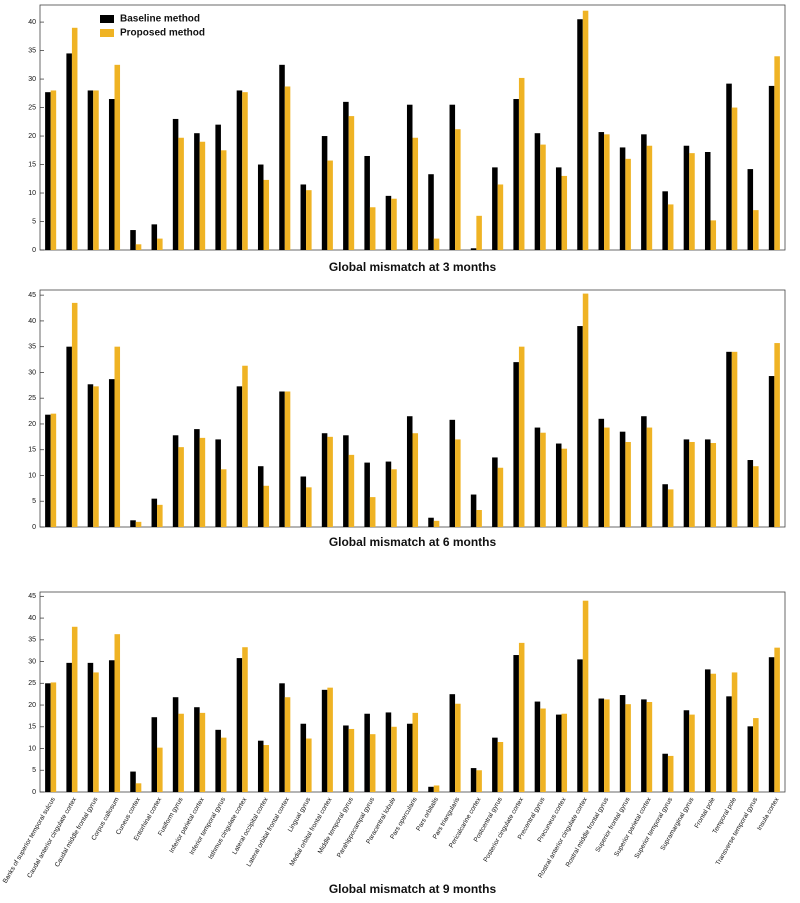 Image resolution: width=800 pixels, height=903 pixels. What do you see at coordinates (413, 542) in the screenshot?
I see `chart-title: Global mismatch at 6 months` at bounding box center [413, 542].